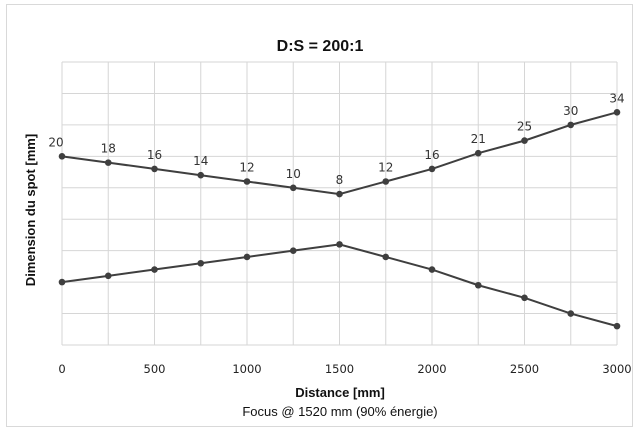 The image size is (639, 431). I want to click on data-label-6: 8, so click(340, 180).